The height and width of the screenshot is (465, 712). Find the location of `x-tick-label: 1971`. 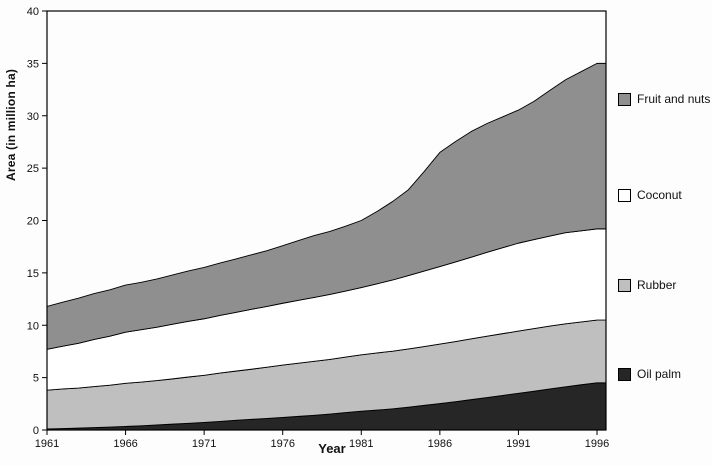

x-tick-label: 1971 is located at coordinates (204, 444).